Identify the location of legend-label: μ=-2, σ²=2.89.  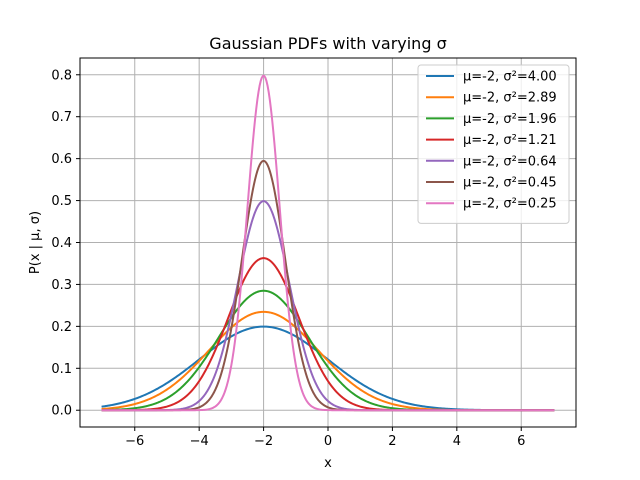
(510, 98).